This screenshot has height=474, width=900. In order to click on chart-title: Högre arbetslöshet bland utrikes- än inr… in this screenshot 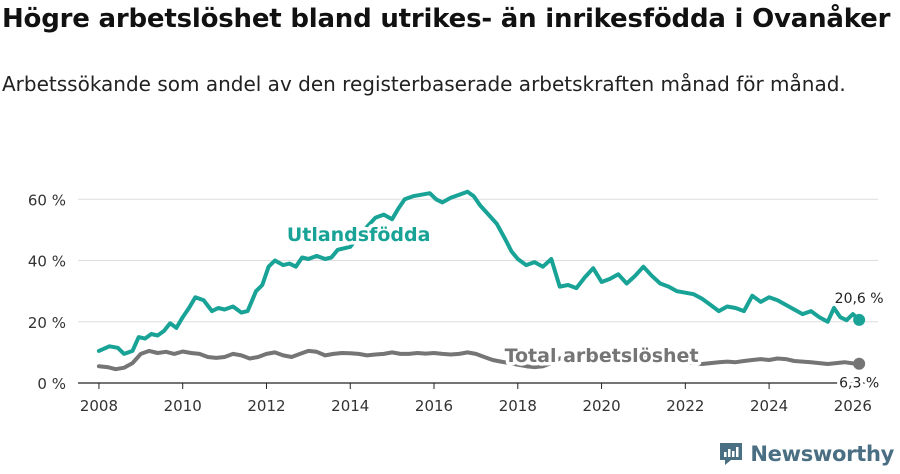, I will do `click(446, 19)`.